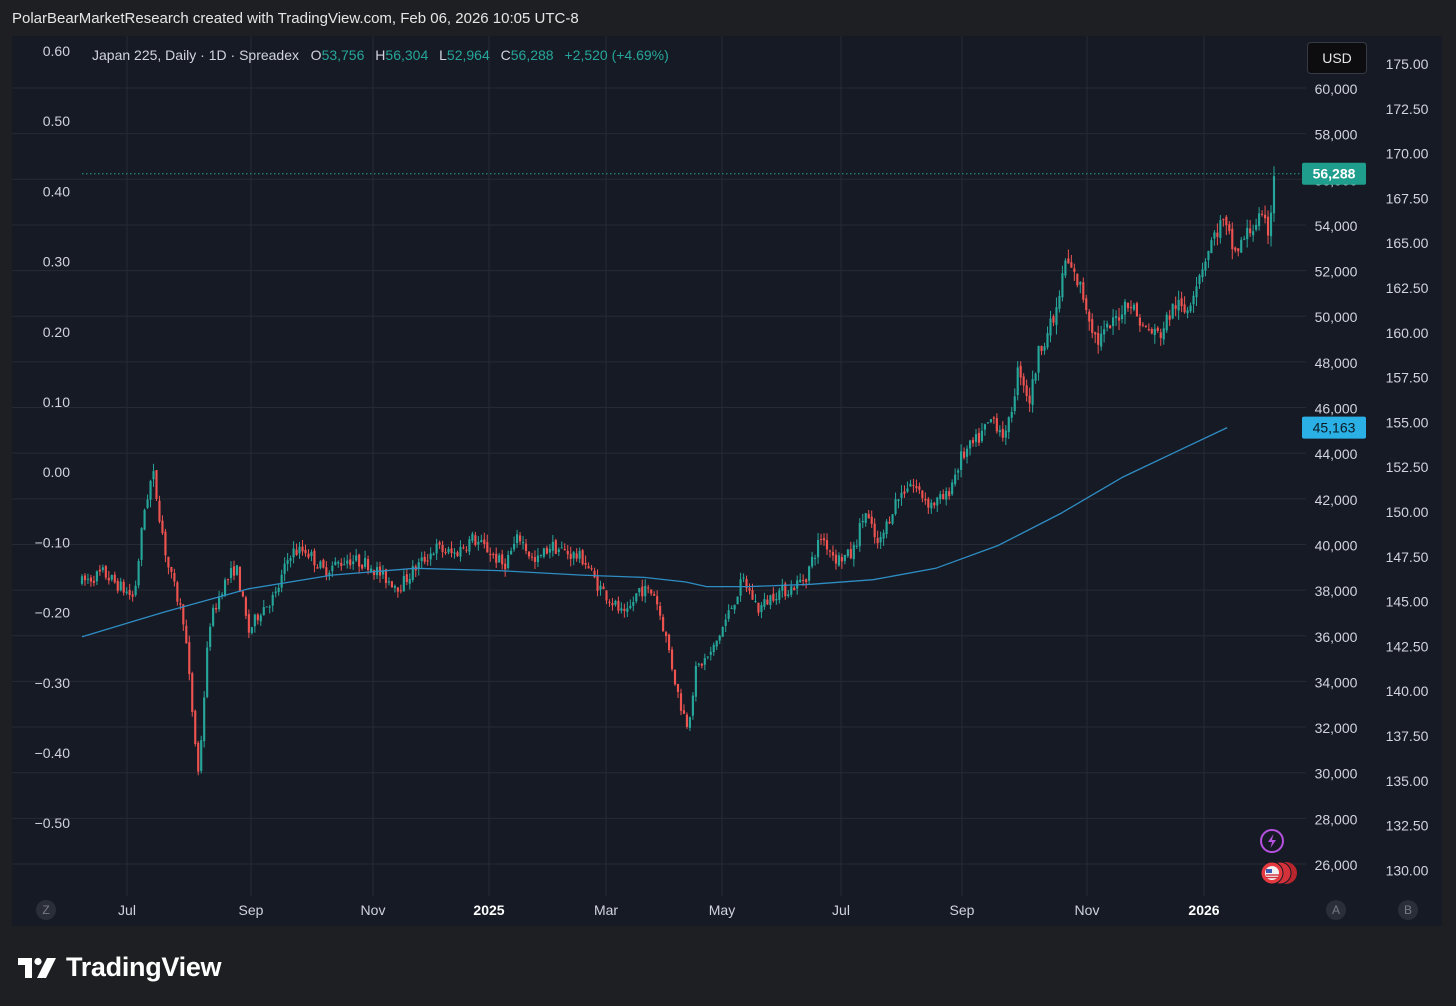  What do you see at coordinates (1336, 317) in the screenshot?
I see `price-axis-label: 50,000` at bounding box center [1336, 317].